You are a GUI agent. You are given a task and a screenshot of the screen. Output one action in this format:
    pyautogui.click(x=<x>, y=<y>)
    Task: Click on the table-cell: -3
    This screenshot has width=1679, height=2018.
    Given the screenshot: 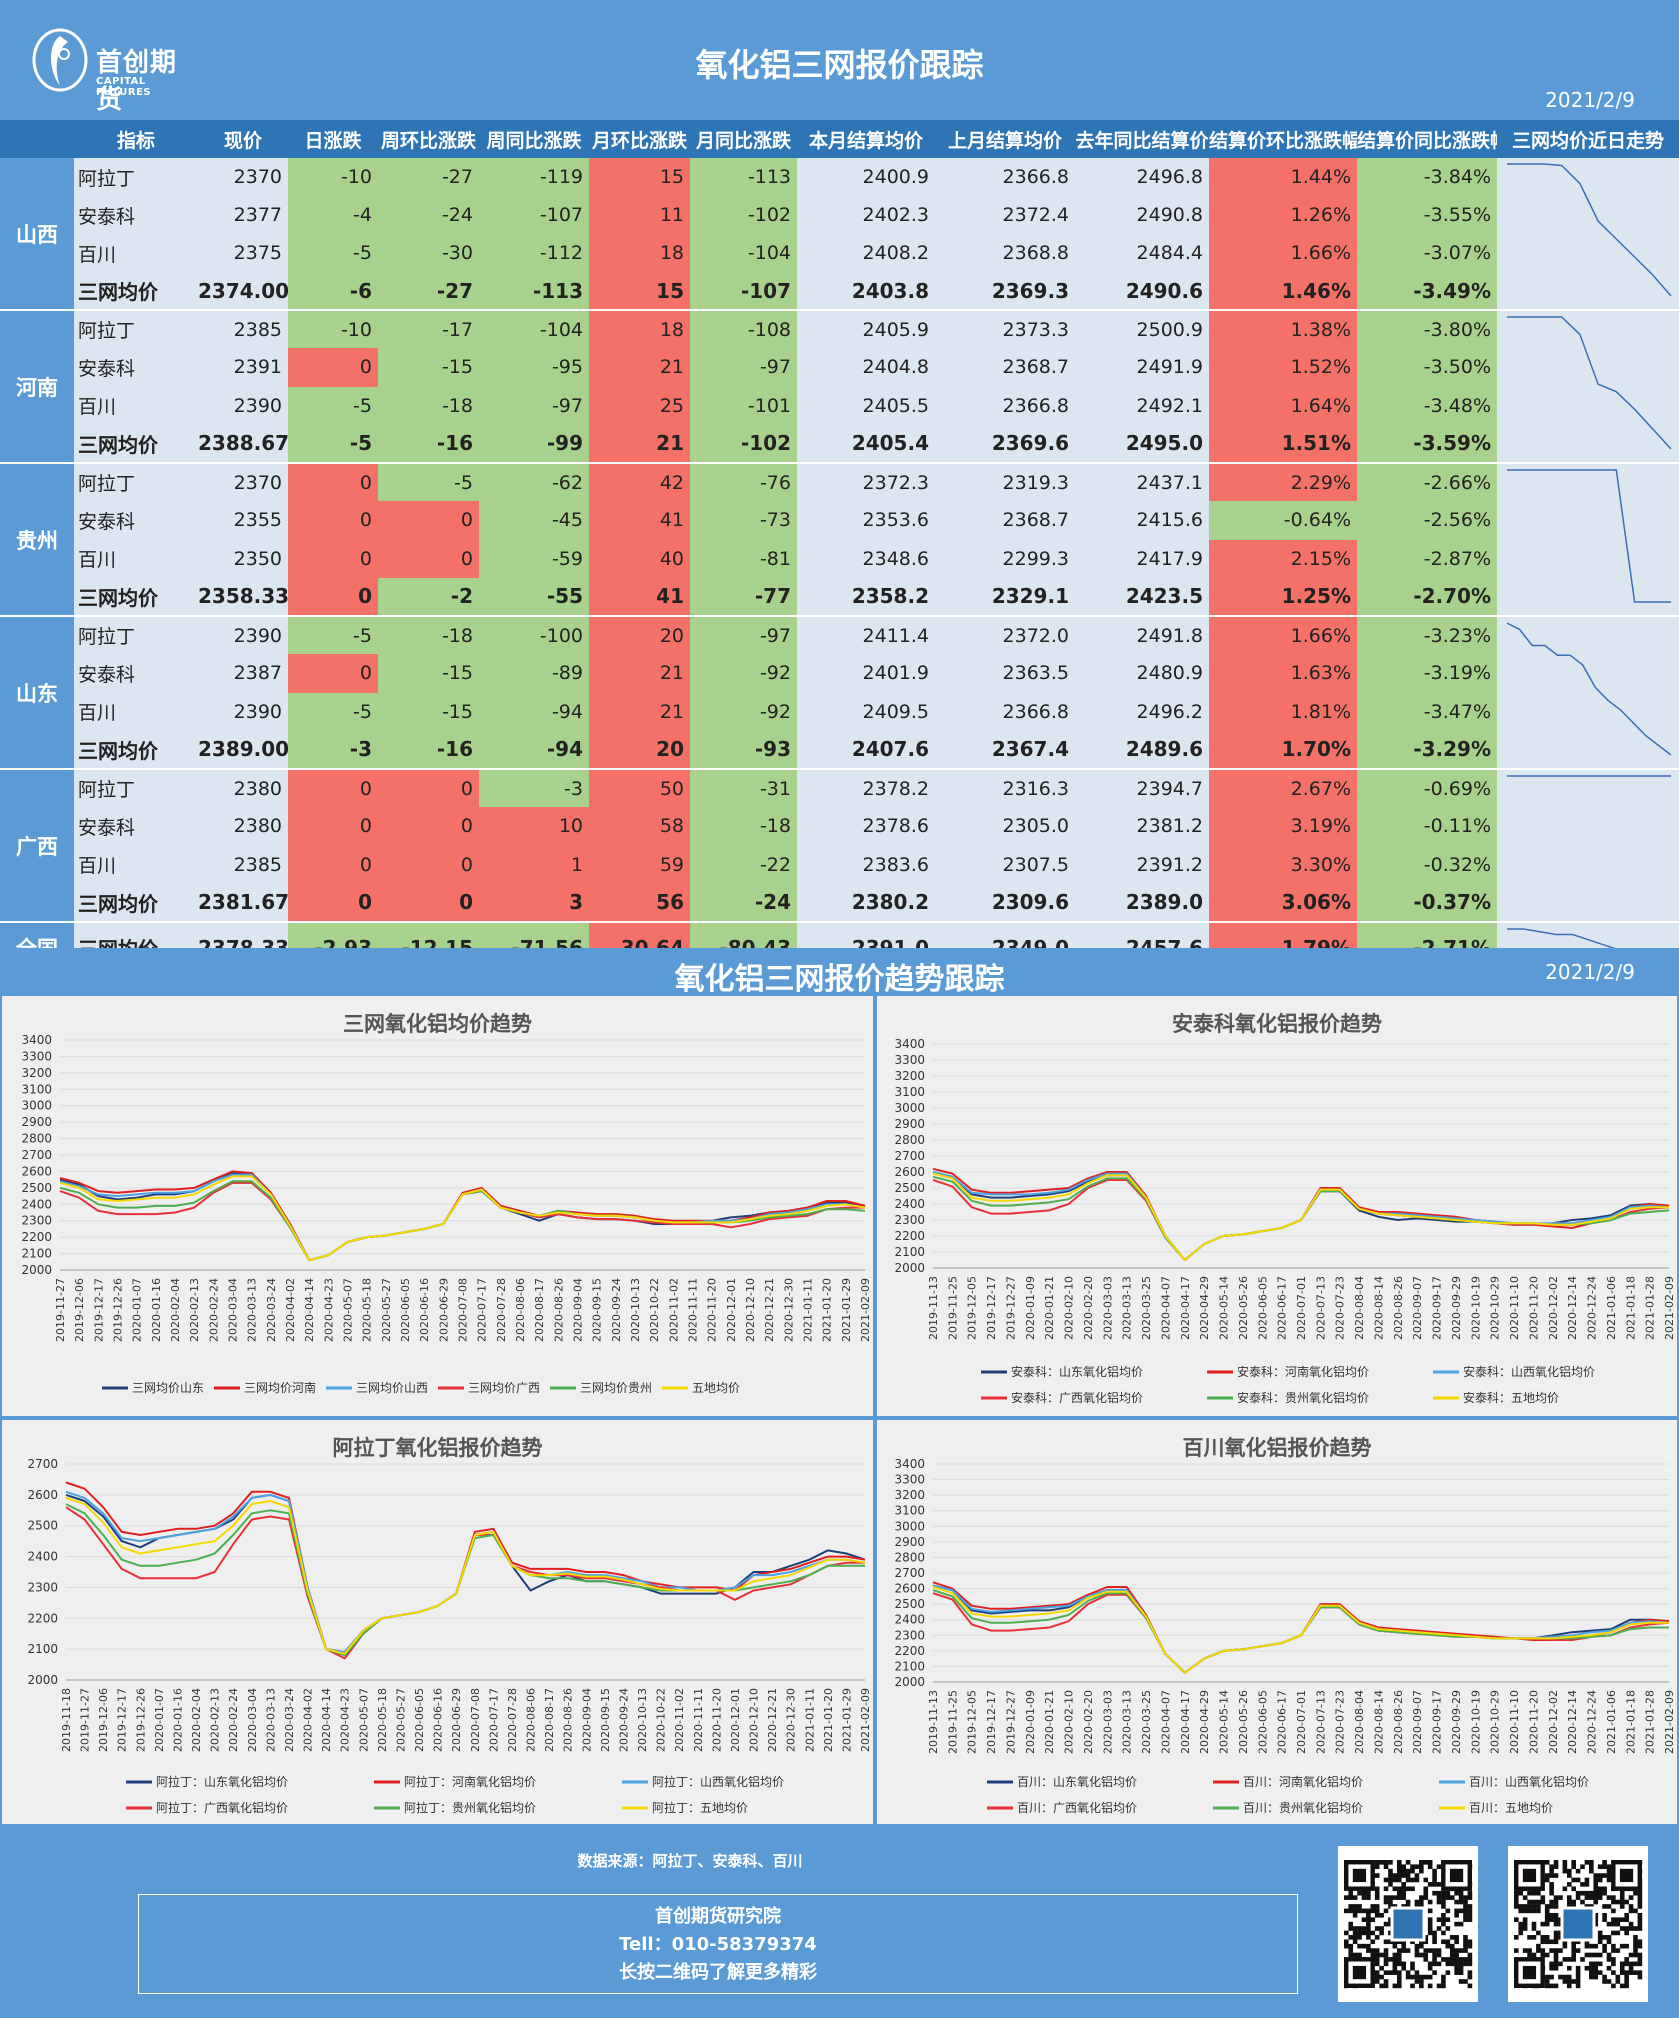 What is the action you would take?
    pyautogui.click(x=534, y=788)
    